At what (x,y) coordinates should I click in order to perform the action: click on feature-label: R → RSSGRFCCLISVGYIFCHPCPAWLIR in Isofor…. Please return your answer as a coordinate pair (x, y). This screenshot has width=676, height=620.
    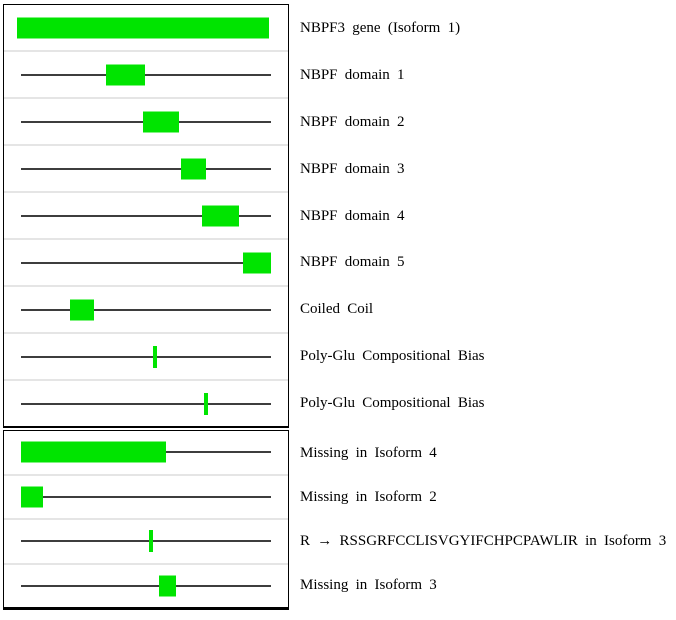
    Looking at the image, I should click on (483, 541).